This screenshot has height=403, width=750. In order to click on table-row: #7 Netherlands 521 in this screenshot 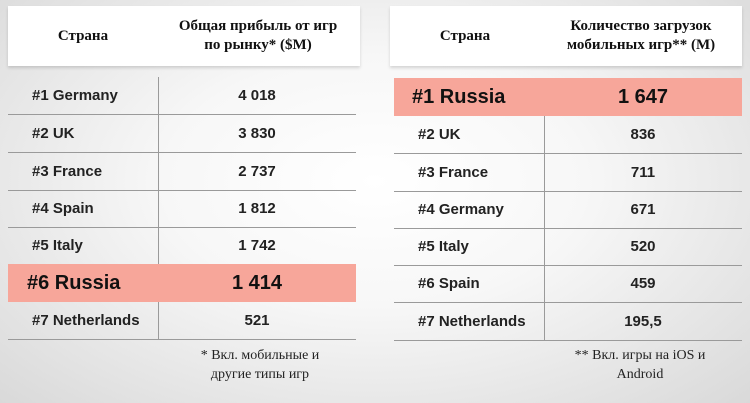, I will do `click(182, 321)`.